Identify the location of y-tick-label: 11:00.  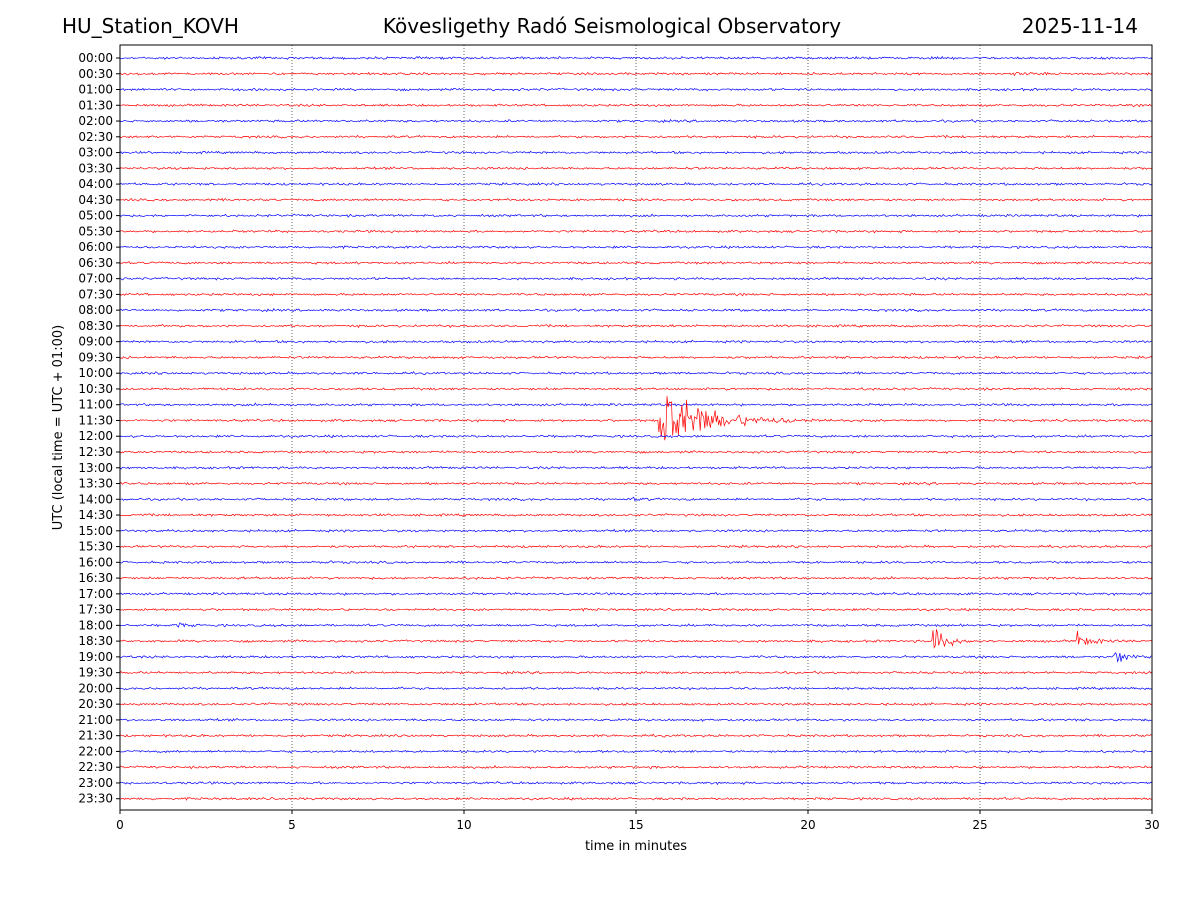
(95, 405).